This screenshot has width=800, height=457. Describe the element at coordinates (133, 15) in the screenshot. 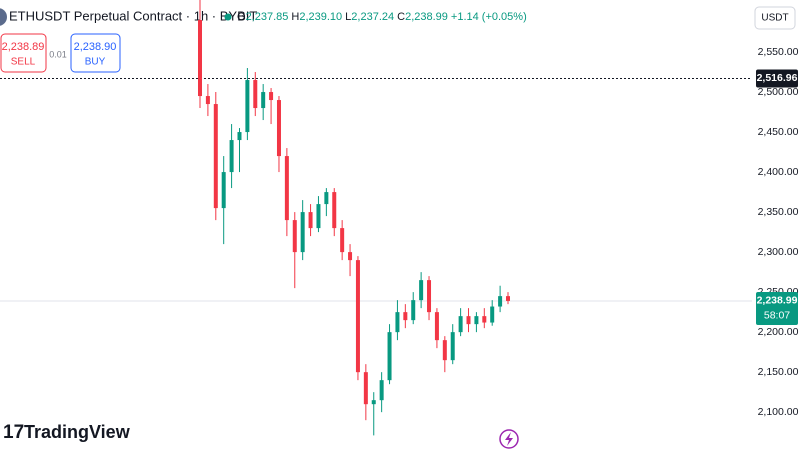

I see `chart-title: ETHUSDT Perpetual Contract · 1h · BYBIT` at that location.